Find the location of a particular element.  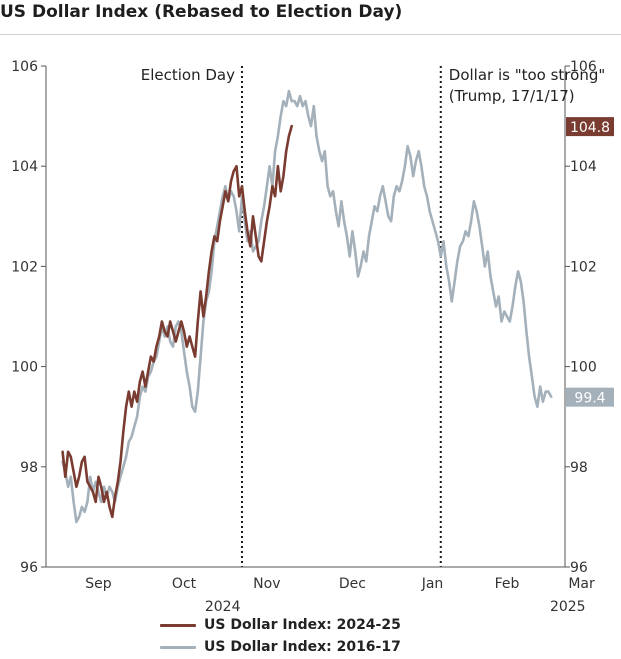

end-label-2016-17: 99.4 is located at coordinates (589, 399).